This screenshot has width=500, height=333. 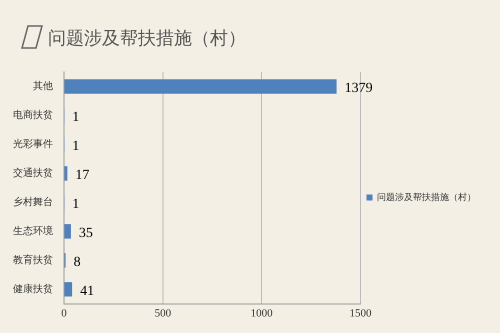 I want to click on x-tick-label: 1000, so click(x=262, y=313).